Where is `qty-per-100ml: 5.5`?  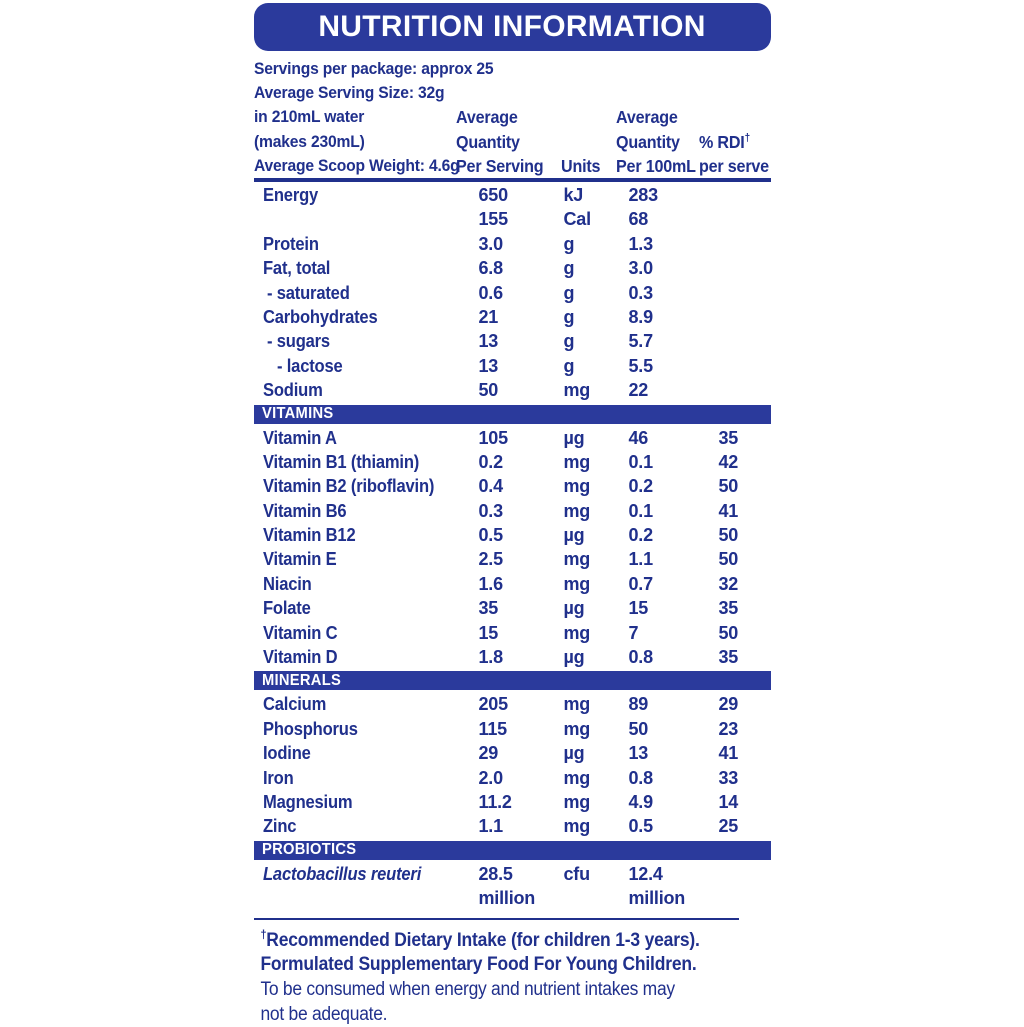 qty-per-100ml: 5.5 is located at coordinates (641, 365).